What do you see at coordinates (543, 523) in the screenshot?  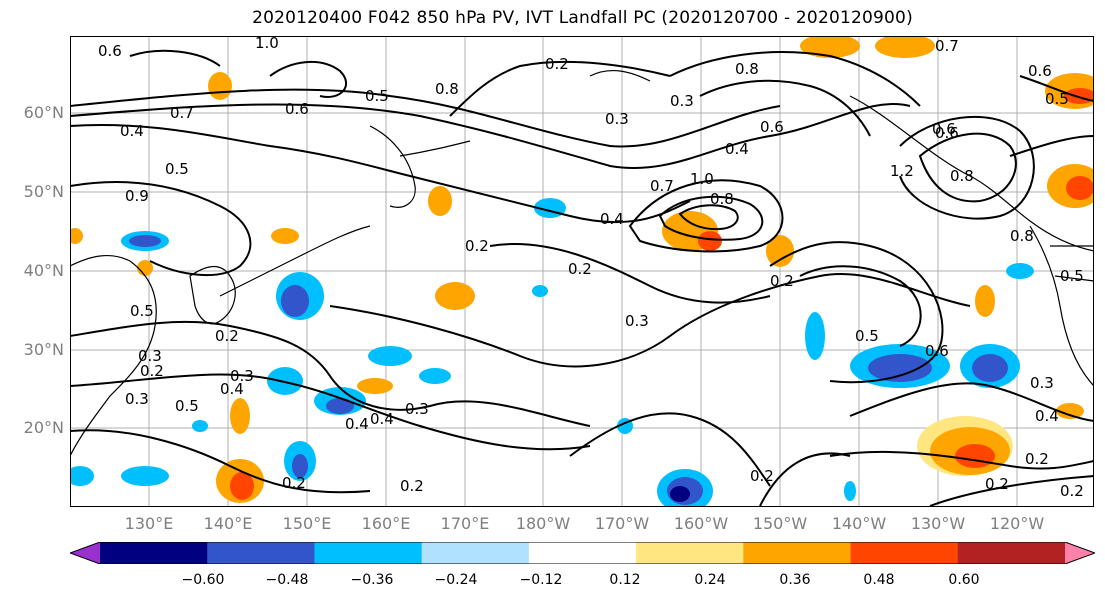 I see `lon-label: 180°W` at bounding box center [543, 523].